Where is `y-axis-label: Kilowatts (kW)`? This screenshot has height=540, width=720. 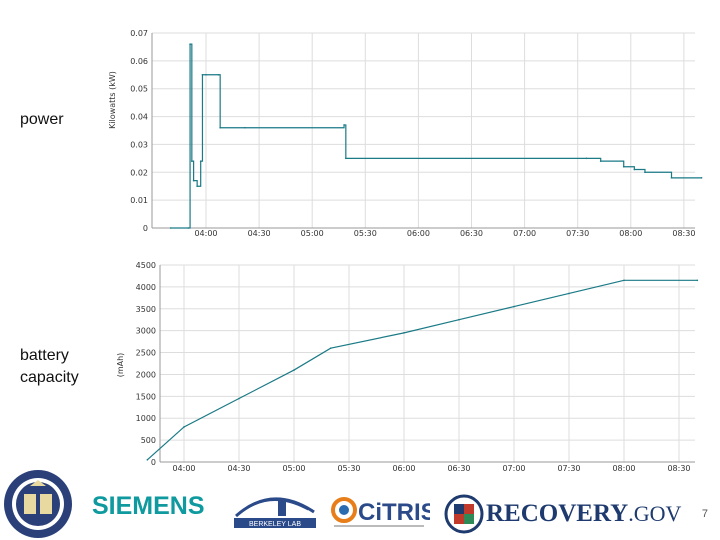 y-axis-label: Kilowatts (kW) is located at coordinates (112, 100).